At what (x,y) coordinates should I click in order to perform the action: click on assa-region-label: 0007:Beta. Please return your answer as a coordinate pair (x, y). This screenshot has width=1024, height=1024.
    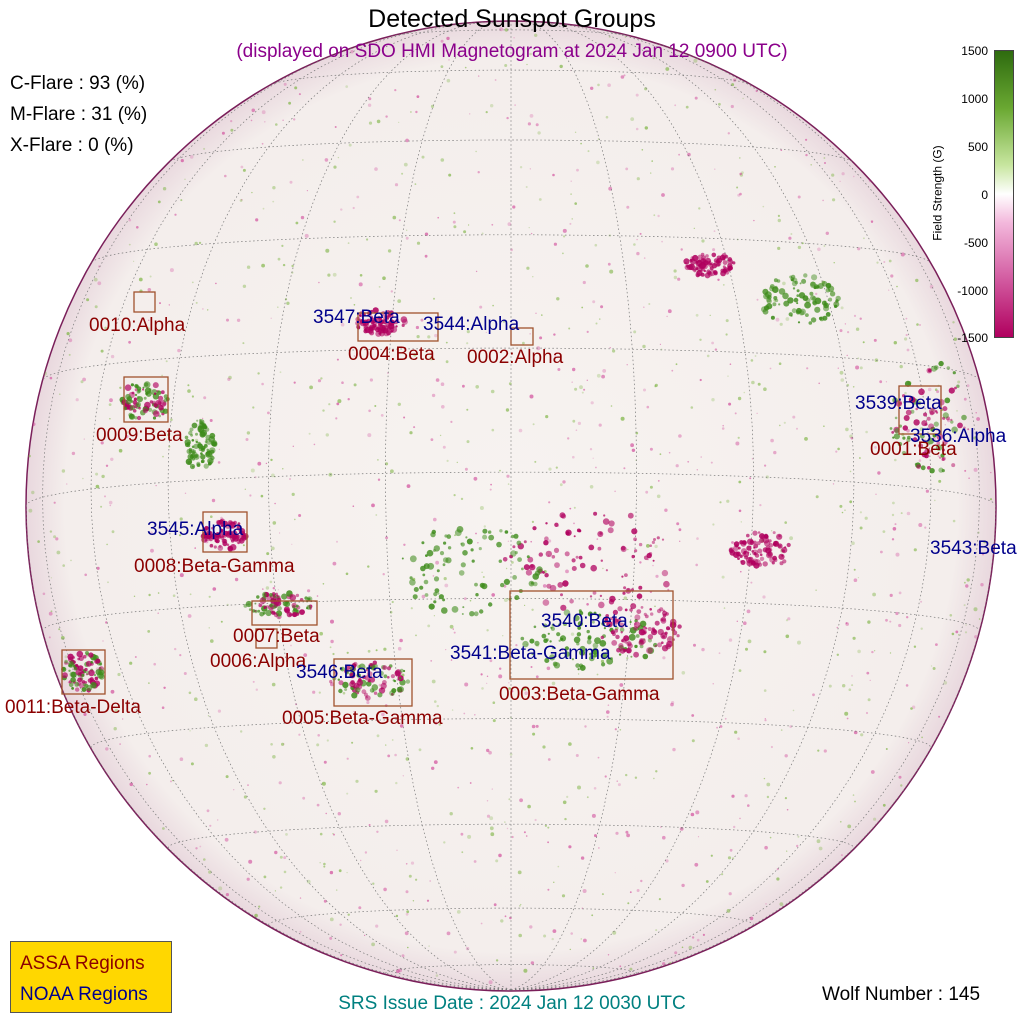
    Looking at the image, I should click on (276, 636).